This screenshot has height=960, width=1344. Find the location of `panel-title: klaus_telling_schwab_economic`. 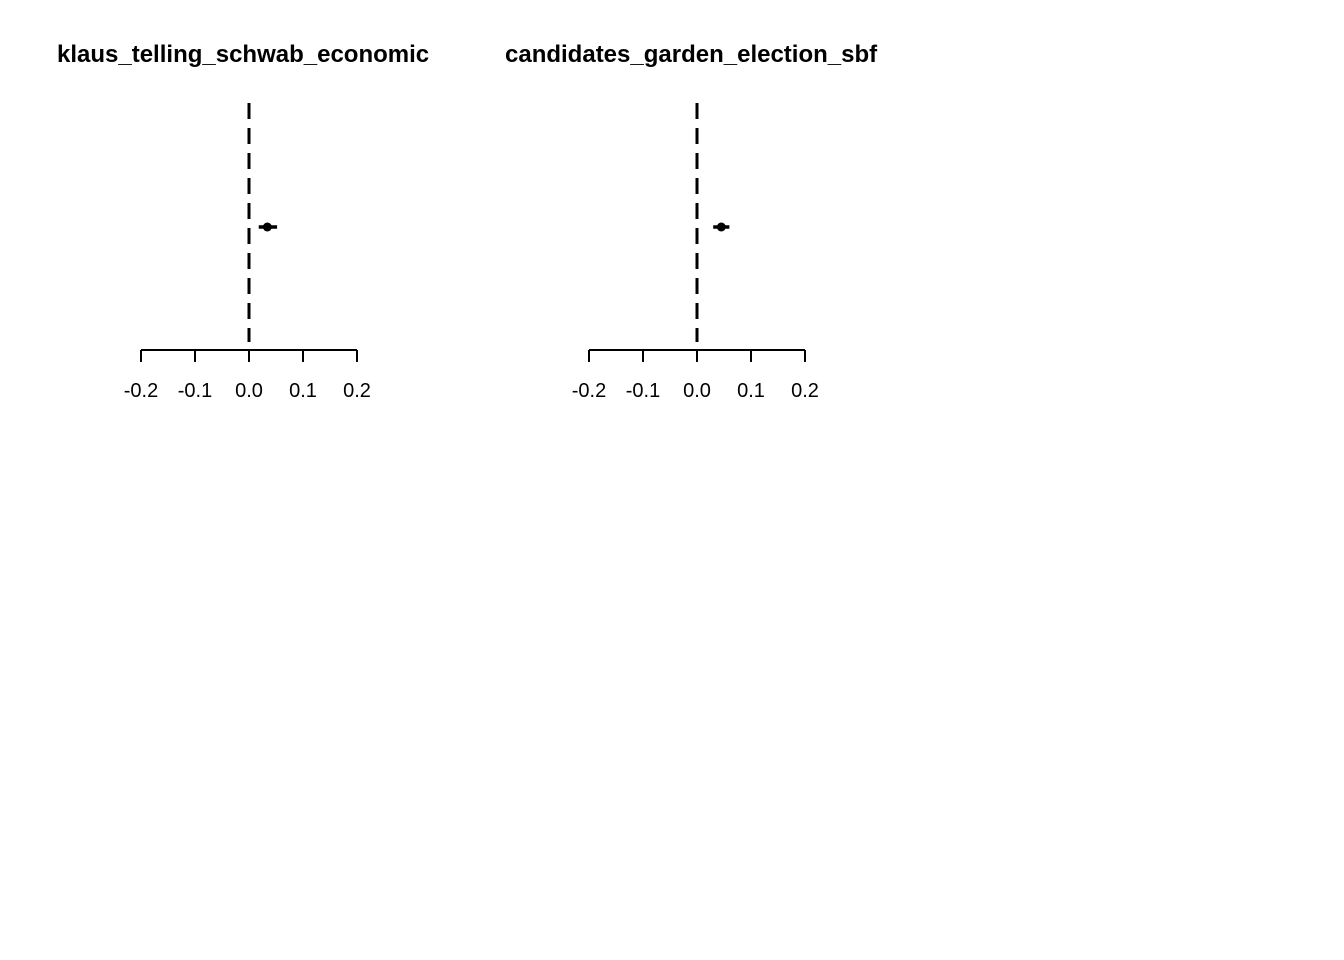

panel-title: klaus_telling_schwab_economic is located at coordinates (243, 54).